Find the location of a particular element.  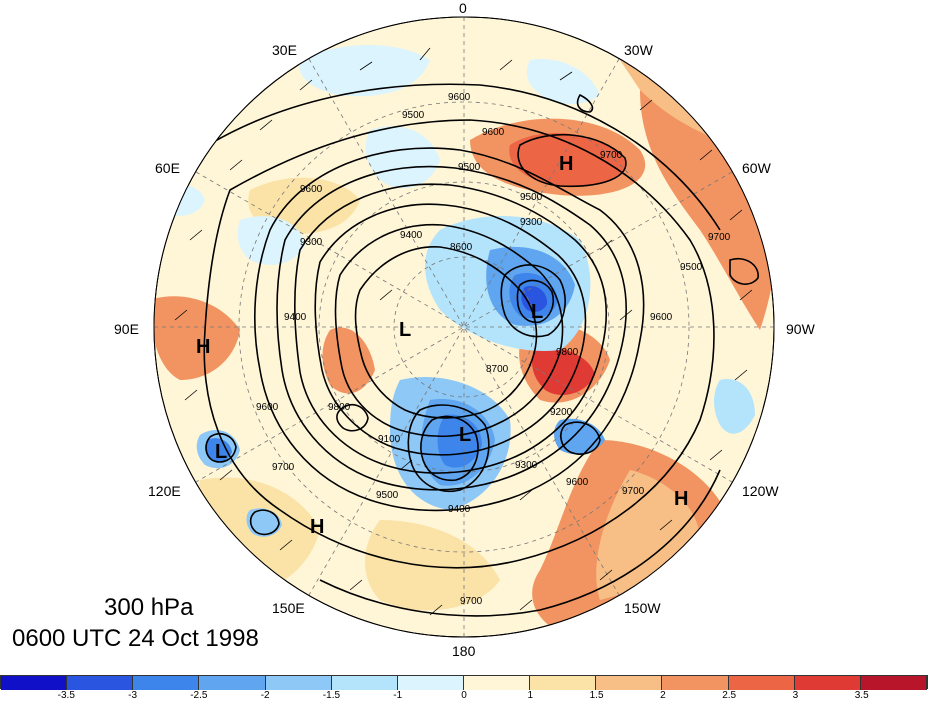

contour-label: 9100 is located at coordinates (389, 439).